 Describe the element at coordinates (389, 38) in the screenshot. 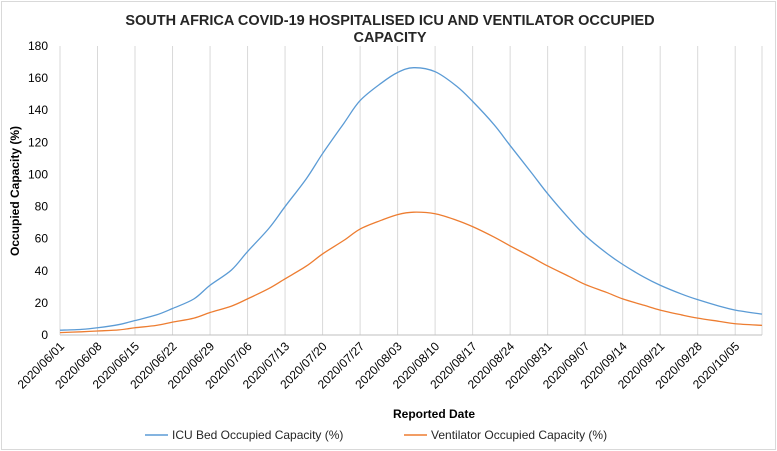

I see `chart-title-line-2: CAPACITY` at that location.